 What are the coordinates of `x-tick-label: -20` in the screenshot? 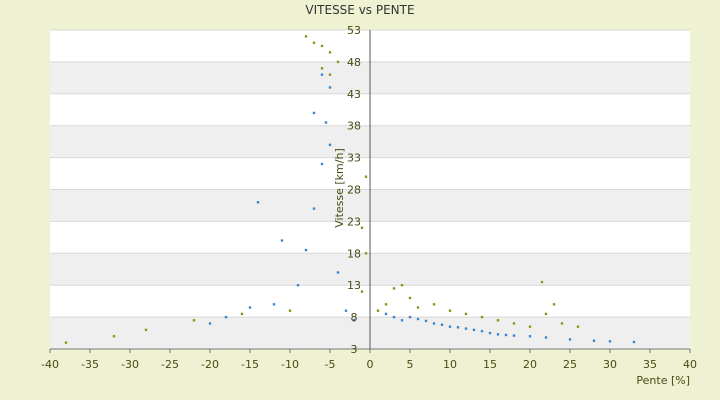 It's located at (210, 364).